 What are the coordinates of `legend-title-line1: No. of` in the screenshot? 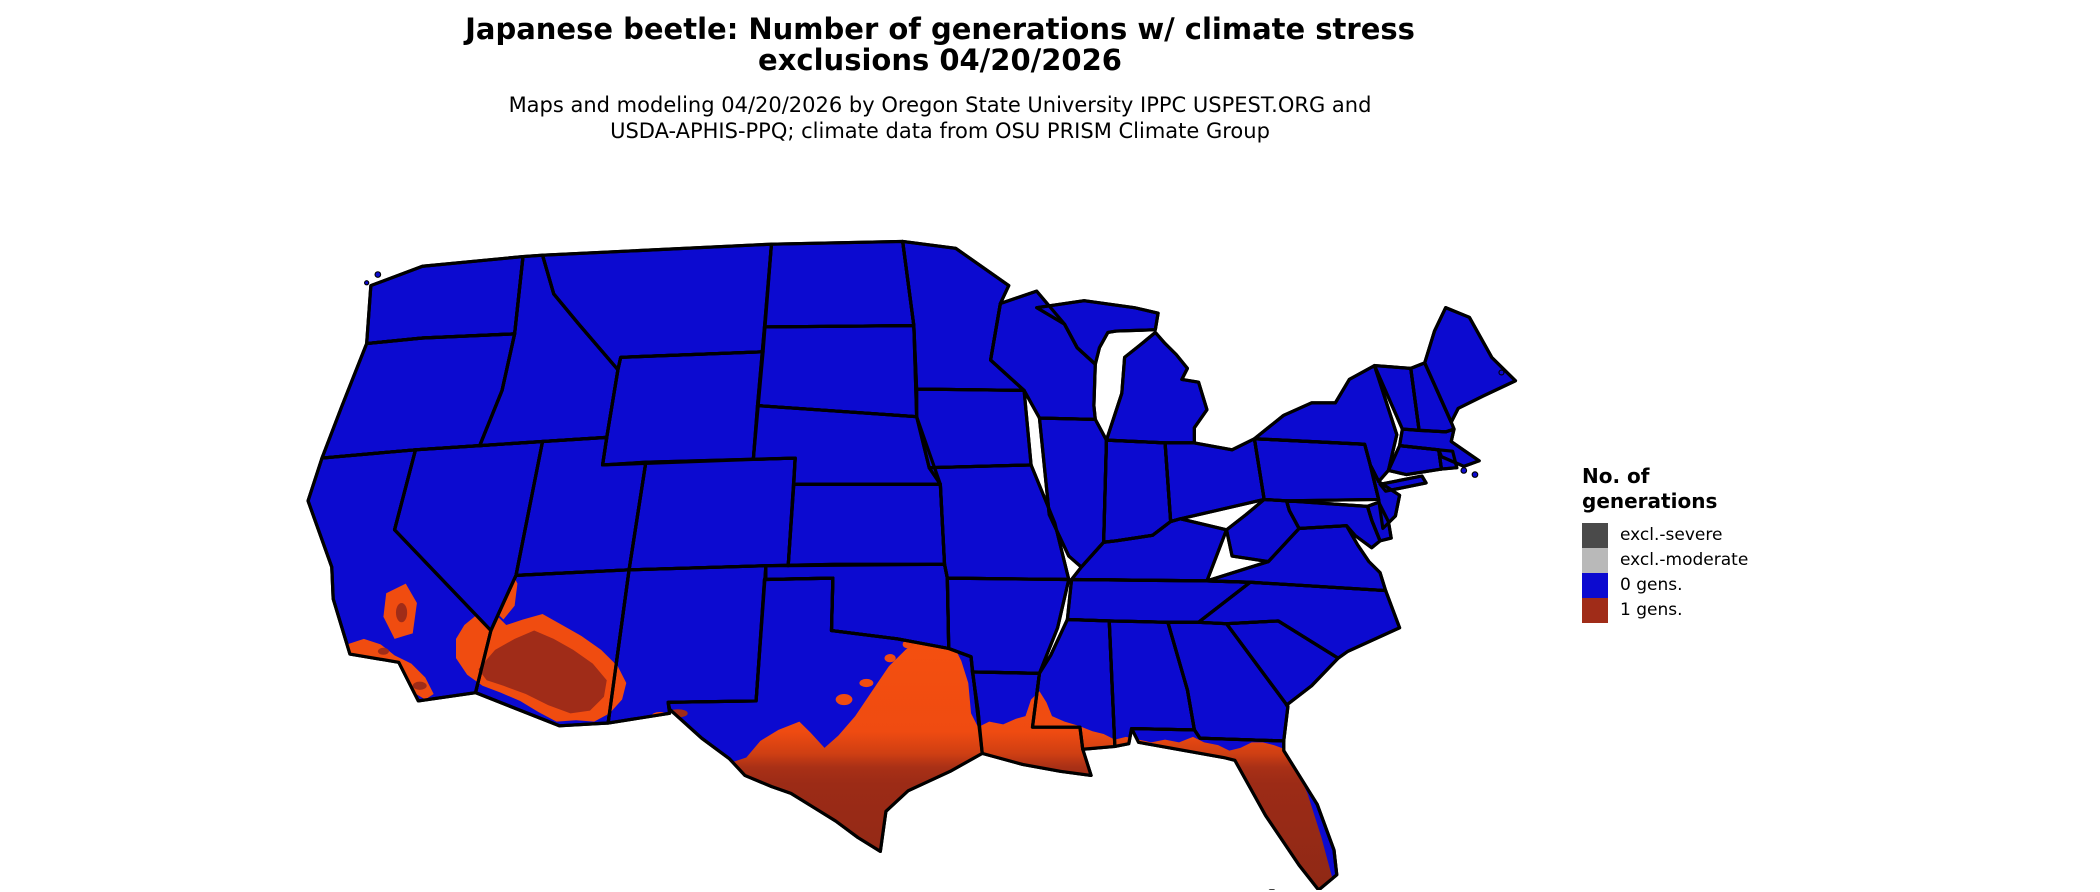 It's located at (1616, 476).